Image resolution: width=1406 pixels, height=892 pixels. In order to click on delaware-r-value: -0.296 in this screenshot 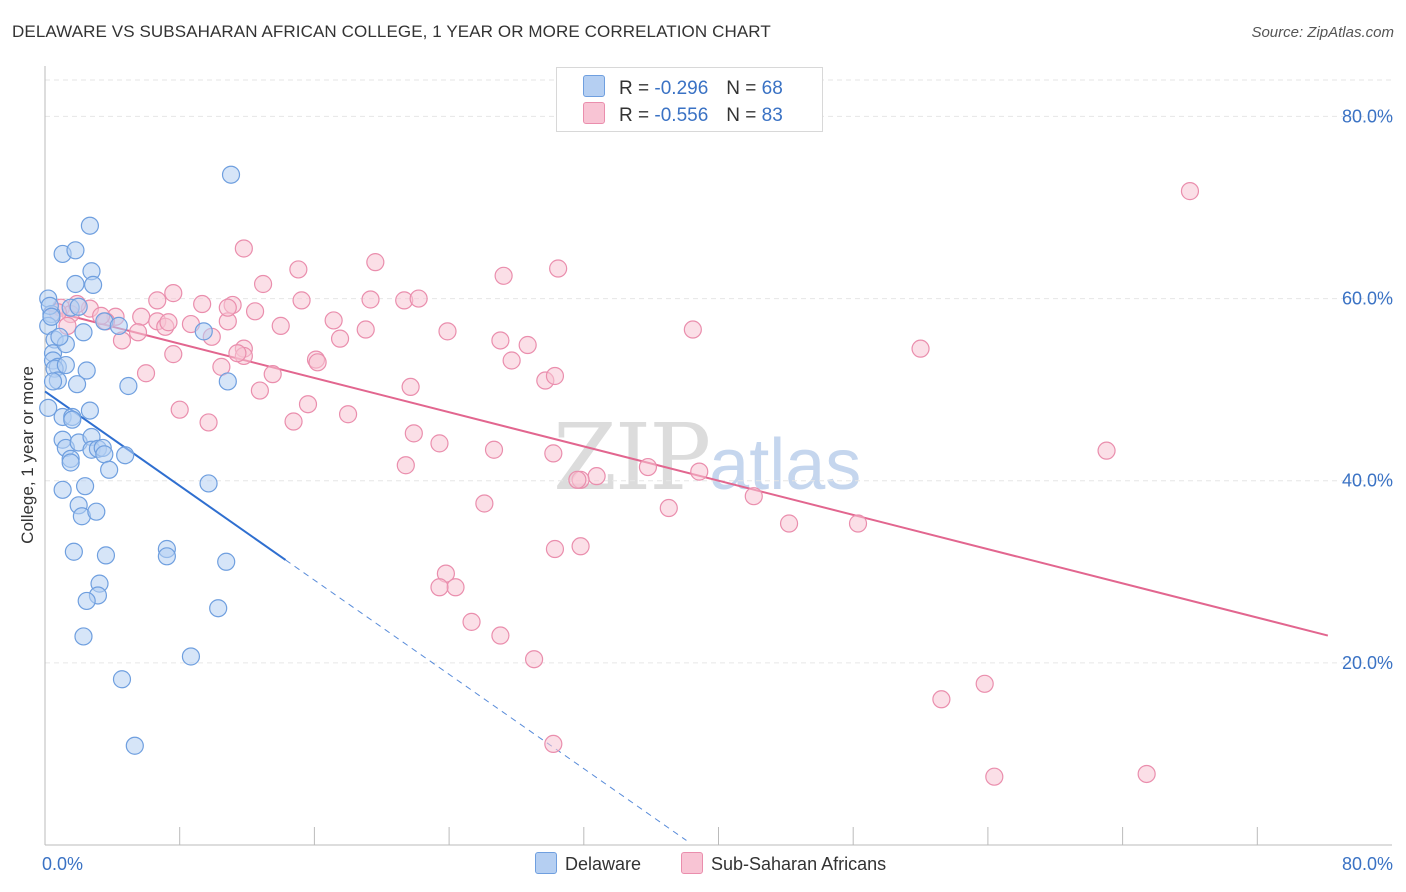, I will do `click(681, 88)`.